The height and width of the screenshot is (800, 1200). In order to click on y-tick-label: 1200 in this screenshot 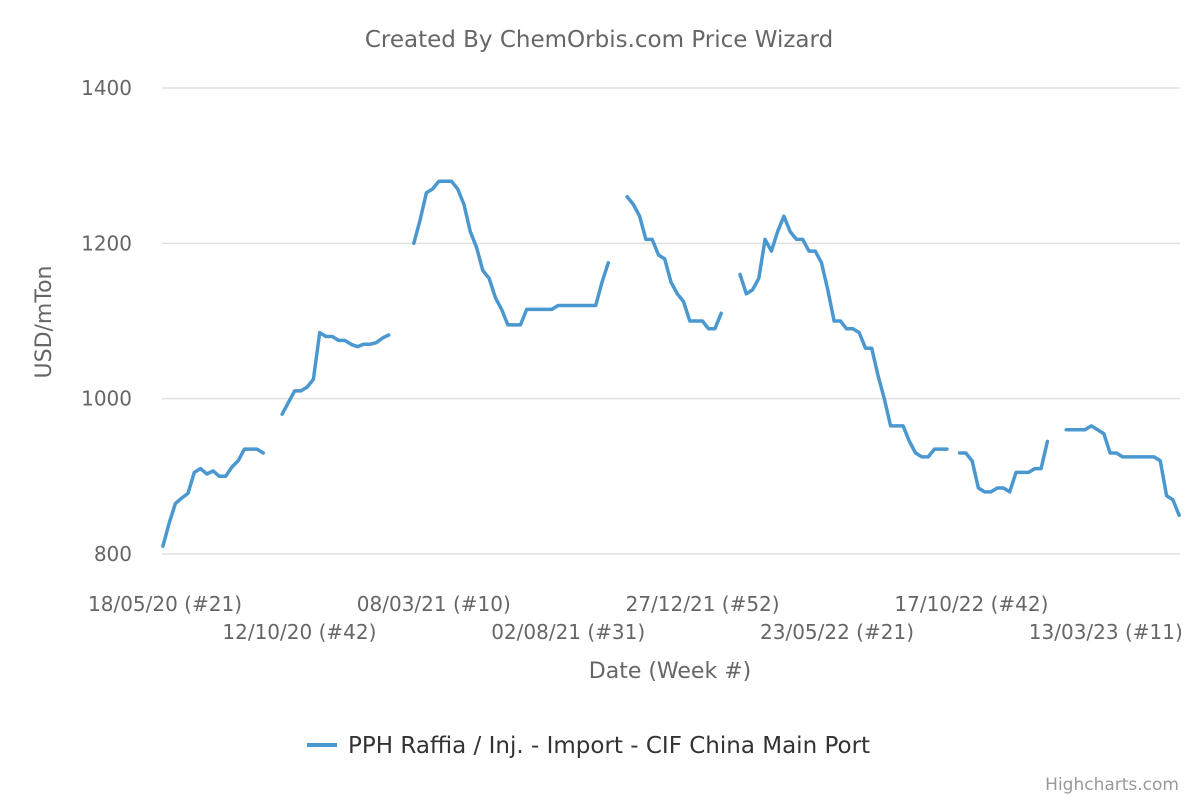, I will do `click(106, 243)`.